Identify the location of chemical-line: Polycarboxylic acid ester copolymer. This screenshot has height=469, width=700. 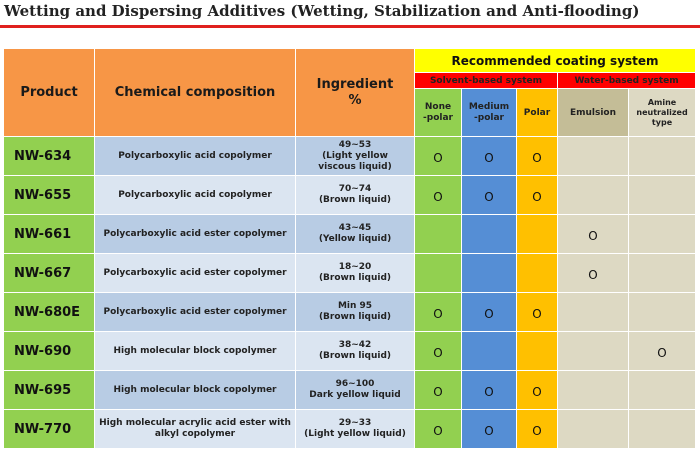
(195, 272).